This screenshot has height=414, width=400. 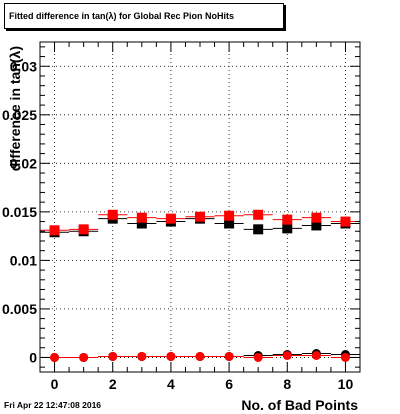 What do you see at coordinates (23, 163) in the screenshot?
I see `y-tick-label: 0.02` at bounding box center [23, 163].